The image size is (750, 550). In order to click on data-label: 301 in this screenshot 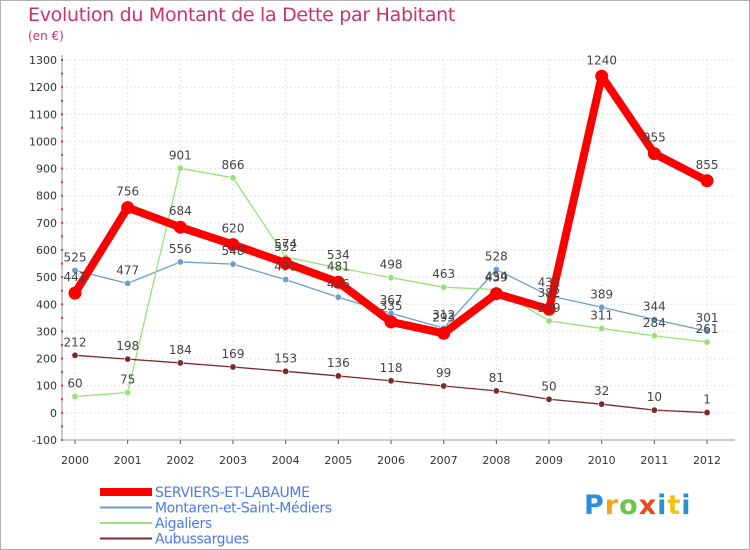, I will do `click(707, 318)`.